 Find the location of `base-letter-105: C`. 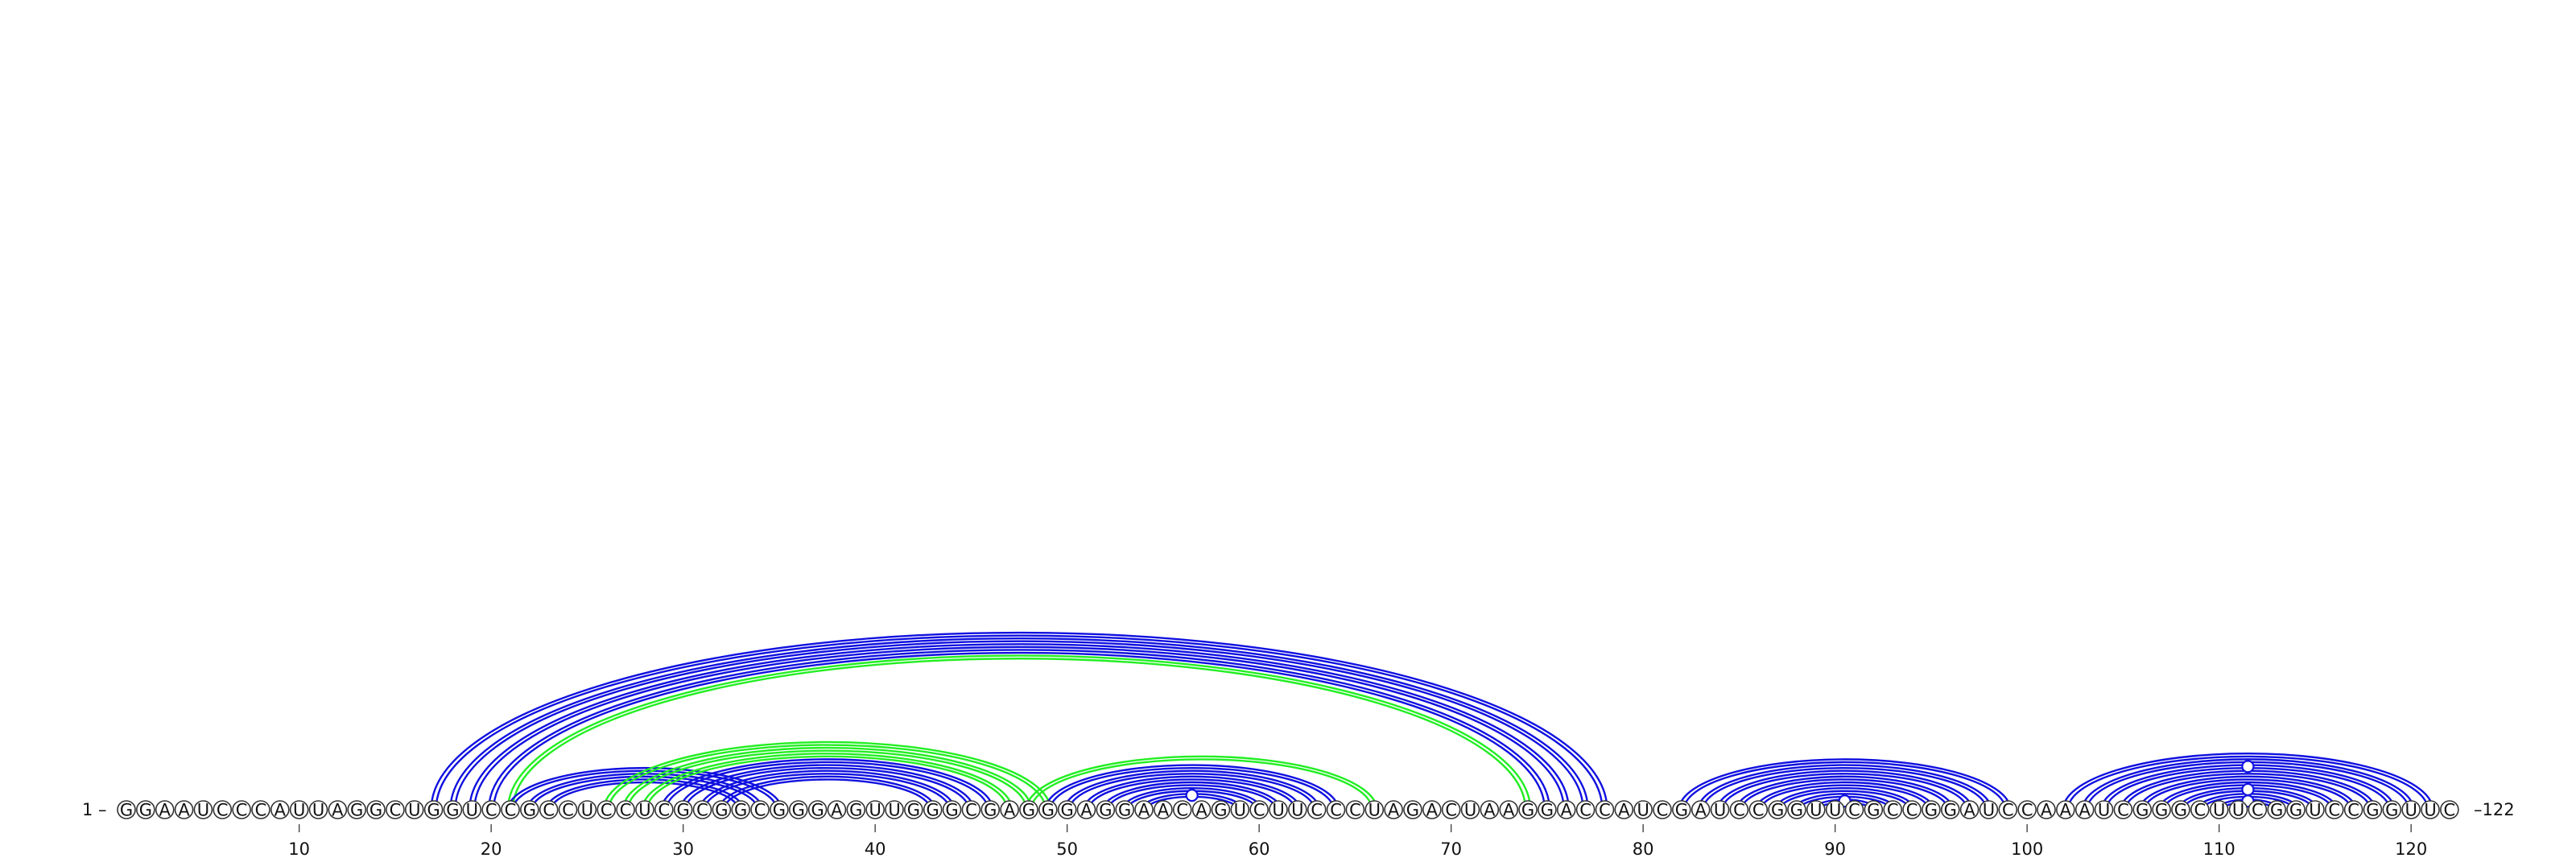

base-letter-105: C is located at coordinates (2123, 811).